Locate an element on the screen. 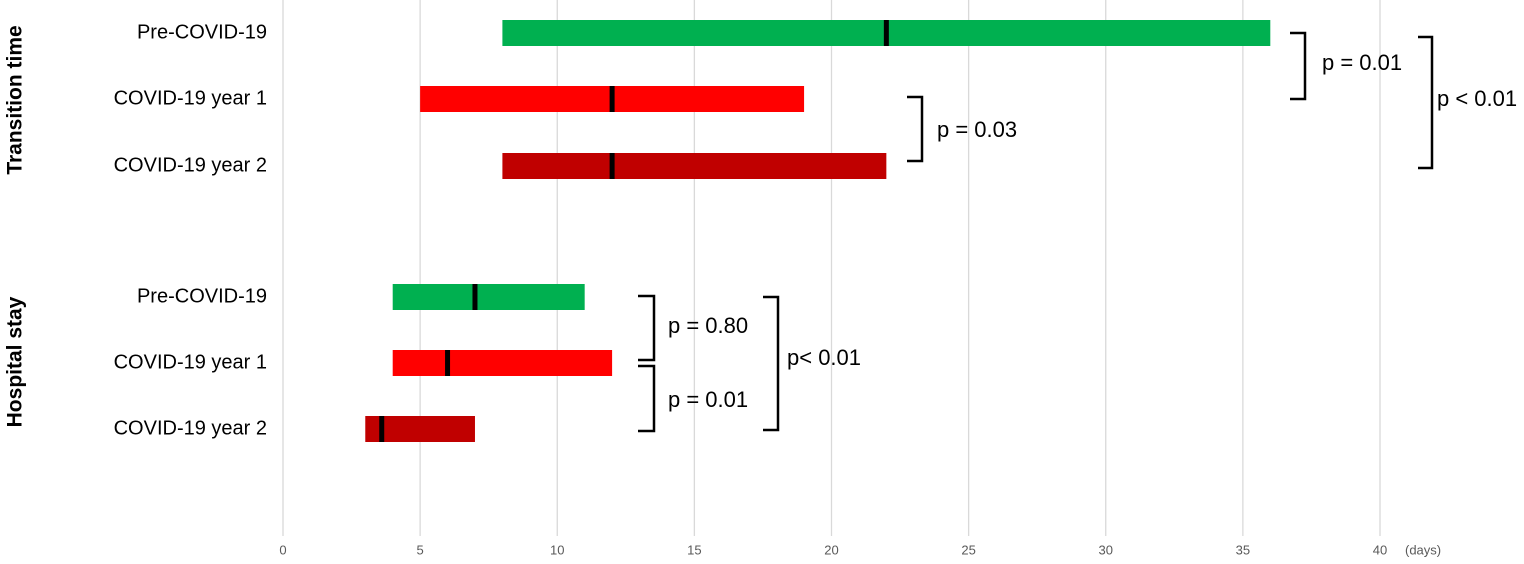  x-tick-label: 20 is located at coordinates (831, 549).